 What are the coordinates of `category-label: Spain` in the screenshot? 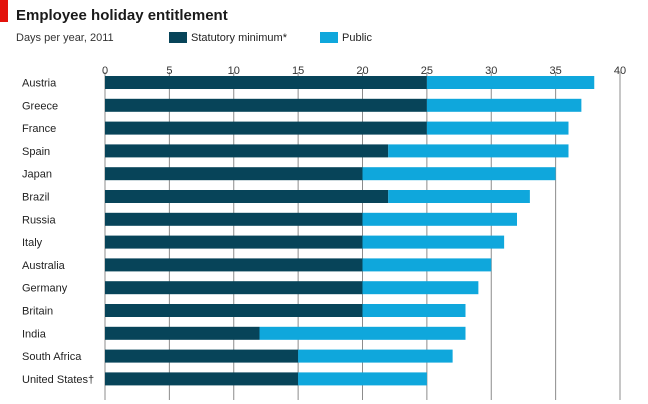 It's located at (36, 152).